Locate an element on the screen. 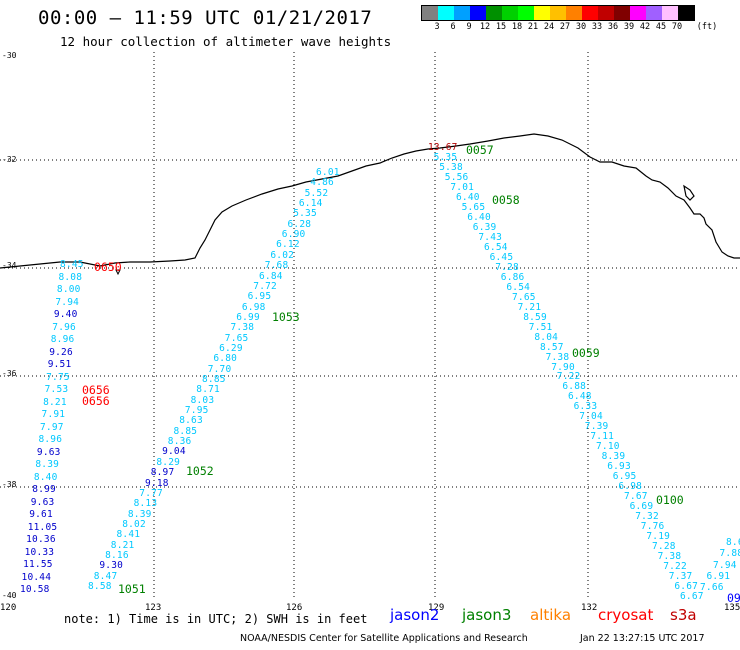 This screenshot has width=740, height=650. swh-value: 7.38 is located at coordinates (557, 357).